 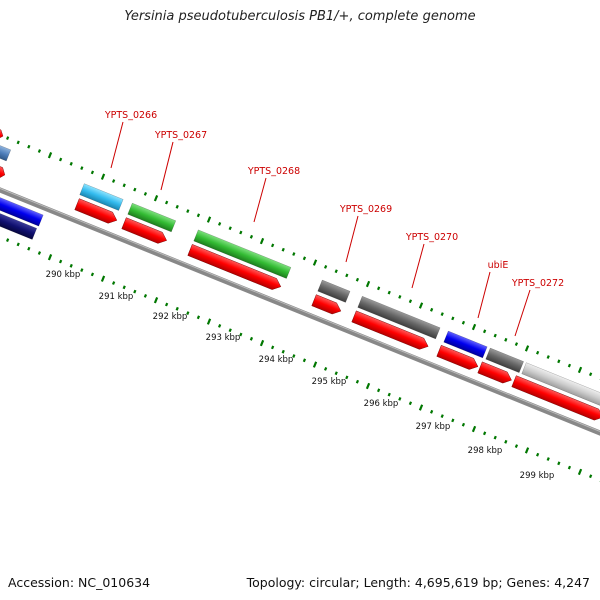 What do you see at coordinates (170, 317) in the screenshot?
I see `scale-label: 292 kbp` at bounding box center [170, 317].